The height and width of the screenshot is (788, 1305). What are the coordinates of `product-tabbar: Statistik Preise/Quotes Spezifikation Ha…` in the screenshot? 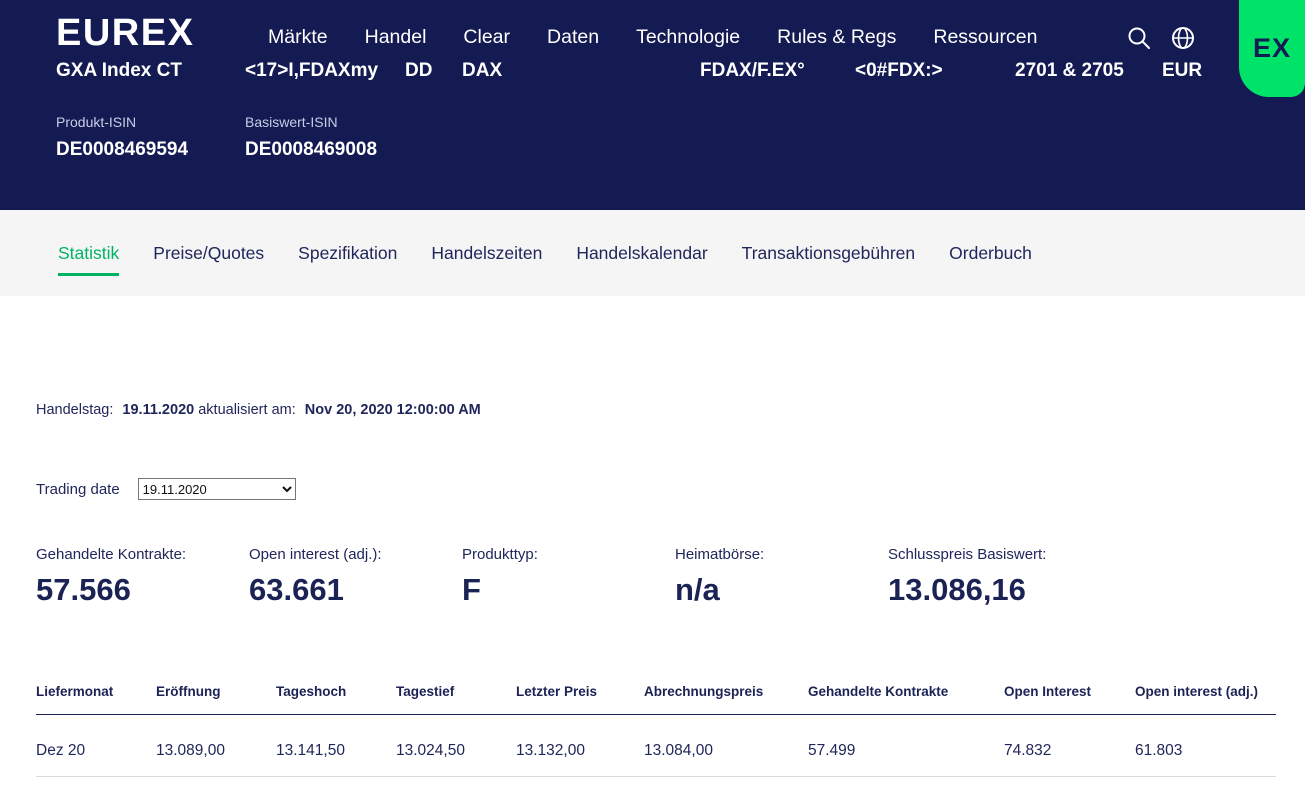 It's located at (652, 253).